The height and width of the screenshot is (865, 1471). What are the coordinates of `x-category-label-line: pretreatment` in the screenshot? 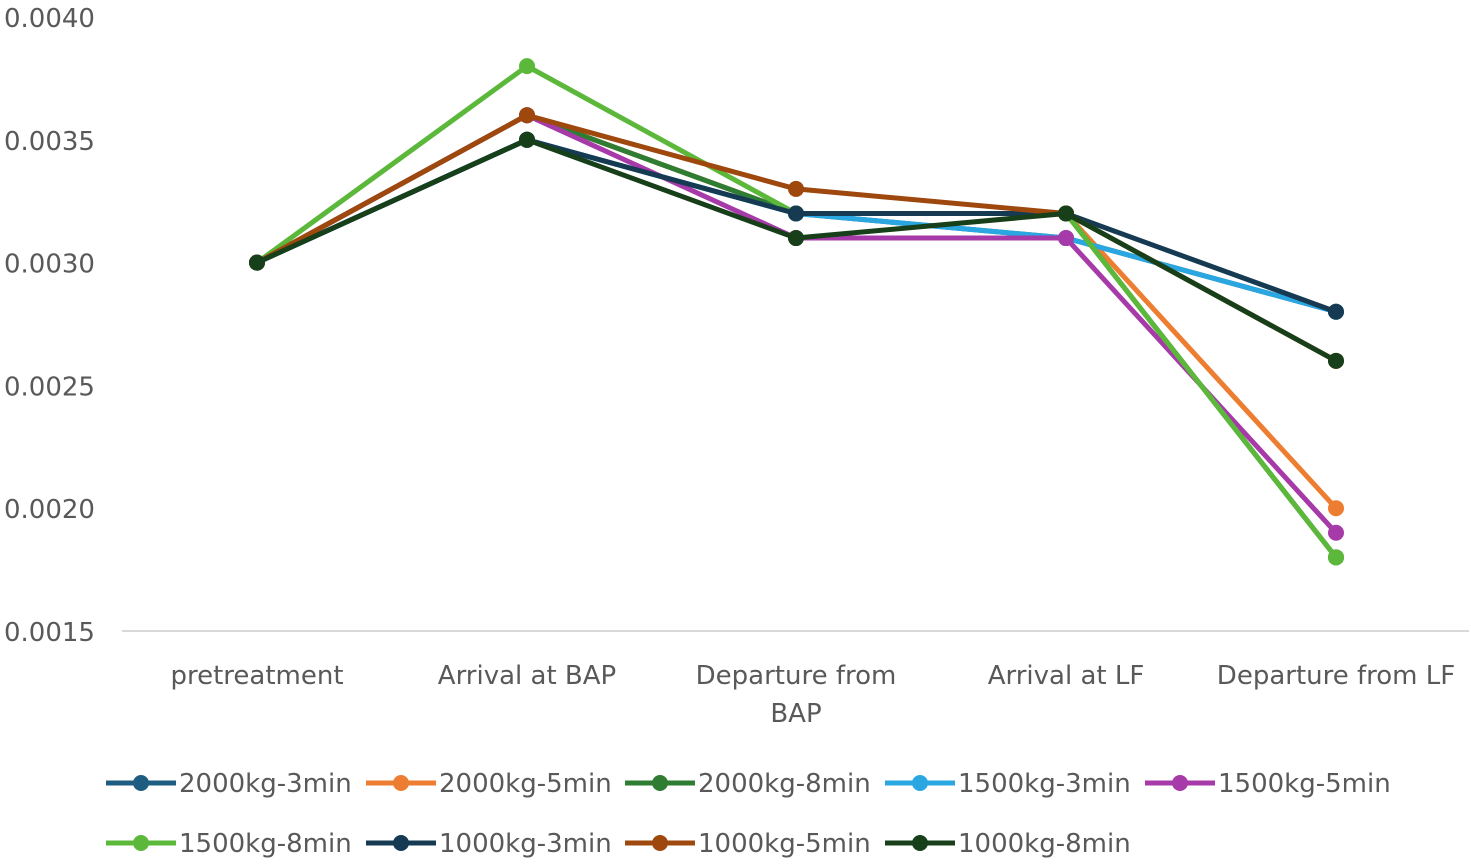 It's located at (256, 676).